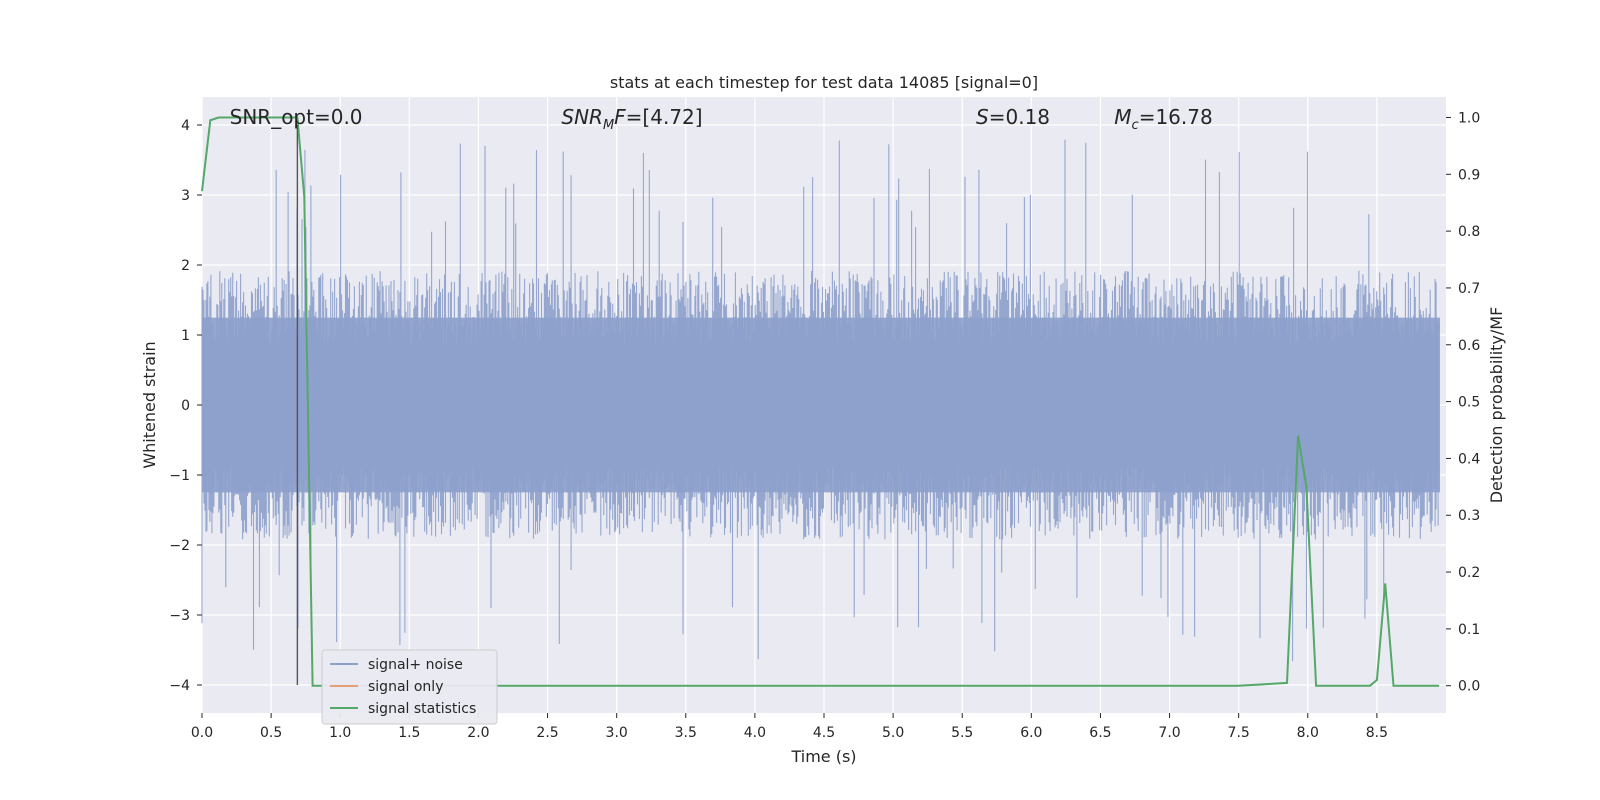  I want to click on x-tick-label-3: 1.5, so click(409, 733).